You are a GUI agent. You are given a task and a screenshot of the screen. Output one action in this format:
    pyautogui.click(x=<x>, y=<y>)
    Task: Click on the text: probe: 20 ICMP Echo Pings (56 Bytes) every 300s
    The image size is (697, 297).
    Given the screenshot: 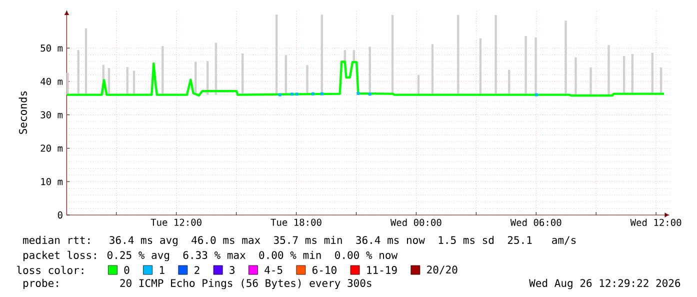 What is the action you would take?
    pyautogui.click(x=197, y=284)
    